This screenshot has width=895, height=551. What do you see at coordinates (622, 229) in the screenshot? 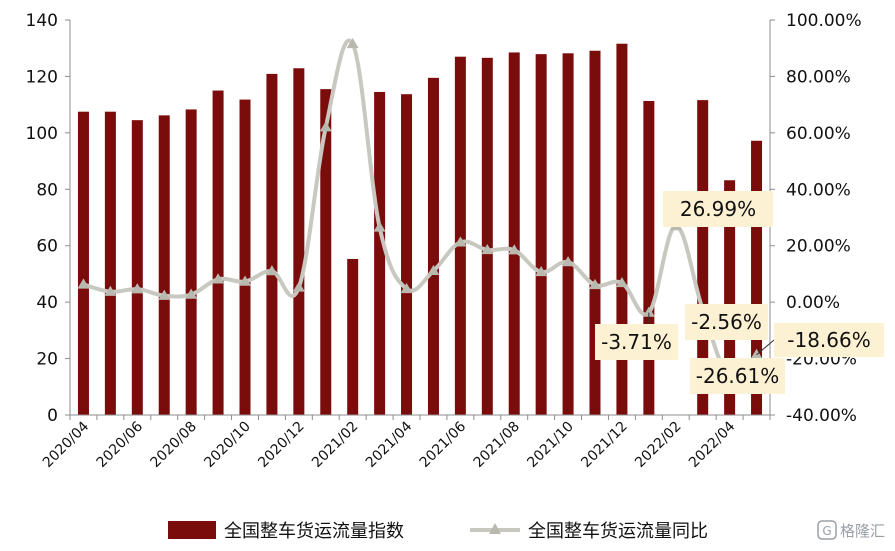
I see `bar-2021/12` at bounding box center [622, 229].